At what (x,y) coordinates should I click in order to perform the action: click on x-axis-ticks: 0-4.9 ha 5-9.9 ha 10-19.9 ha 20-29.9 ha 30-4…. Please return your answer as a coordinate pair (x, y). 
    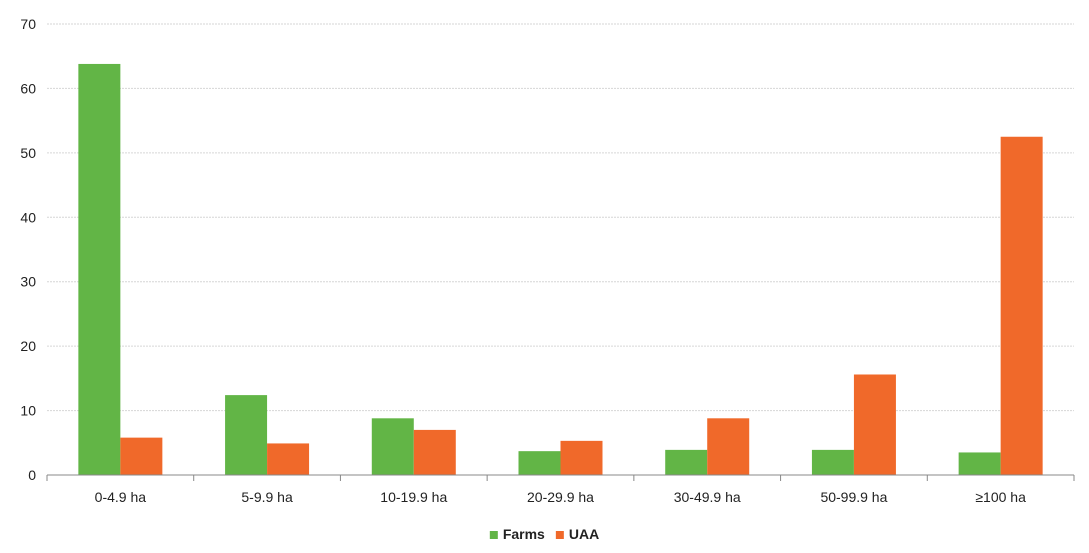
    Looking at the image, I should click on (560, 497).